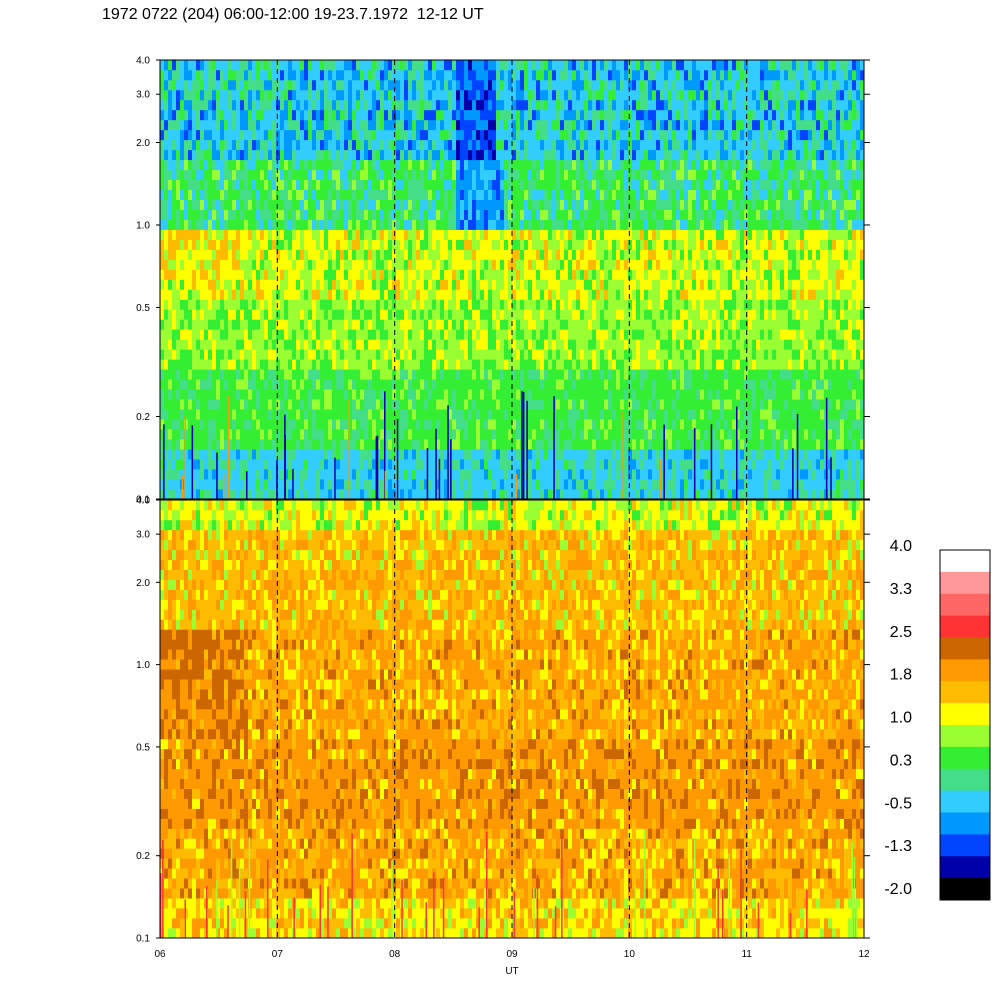  What do you see at coordinates (512, 954) in the screenshot?
I see `x-tick-label: 09` at bounding box center [512, 954].